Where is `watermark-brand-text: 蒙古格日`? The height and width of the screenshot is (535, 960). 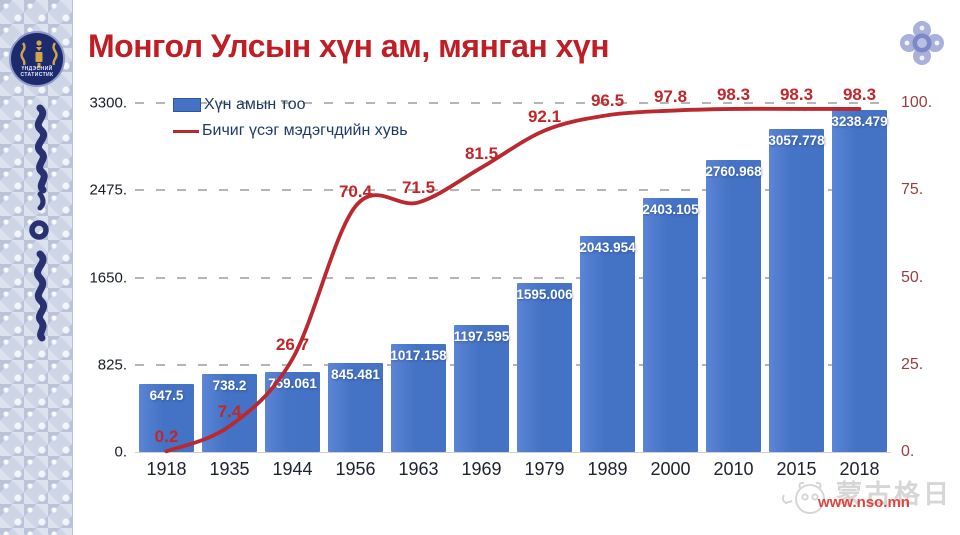 watermark-brand-text: 蒙古格日 is located at coordinates (894, 494).